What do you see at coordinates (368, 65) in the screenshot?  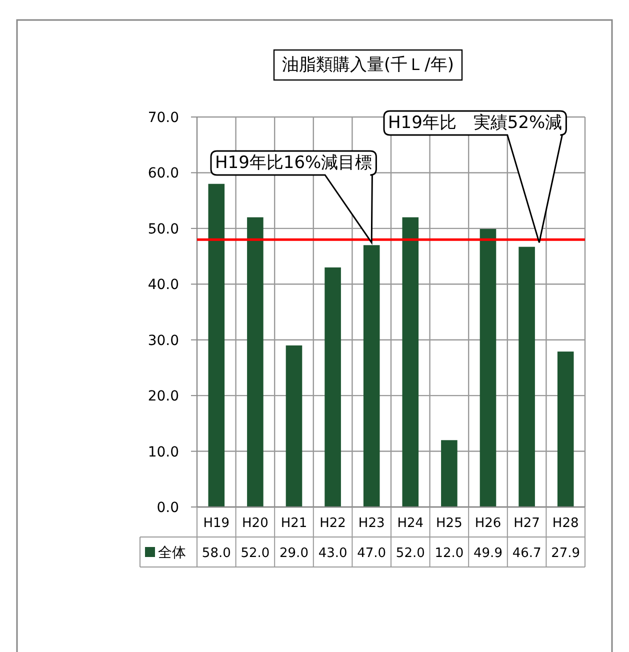 I see `chart-title: 油脂類購入量(千Ｌ/年)` at bounding box center [368, 65].